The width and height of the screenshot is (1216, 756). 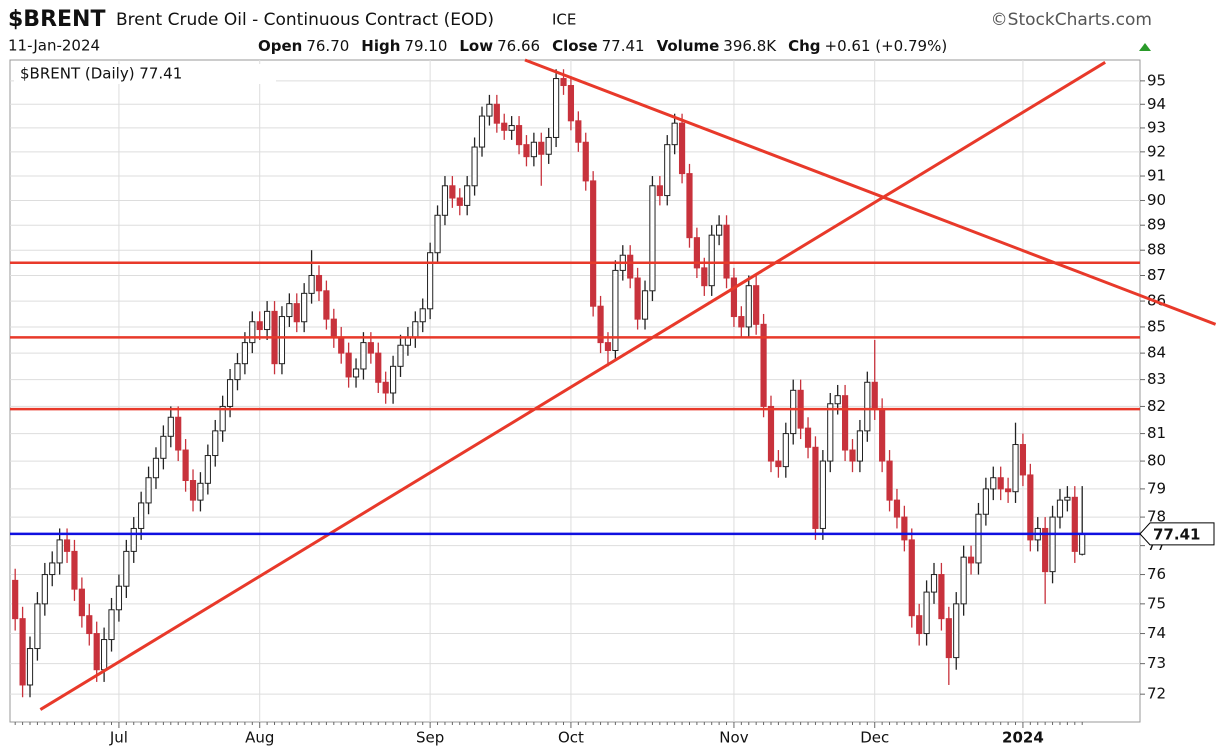 I want to click on y-tick-label: 91, so click(x=1156, y=176).